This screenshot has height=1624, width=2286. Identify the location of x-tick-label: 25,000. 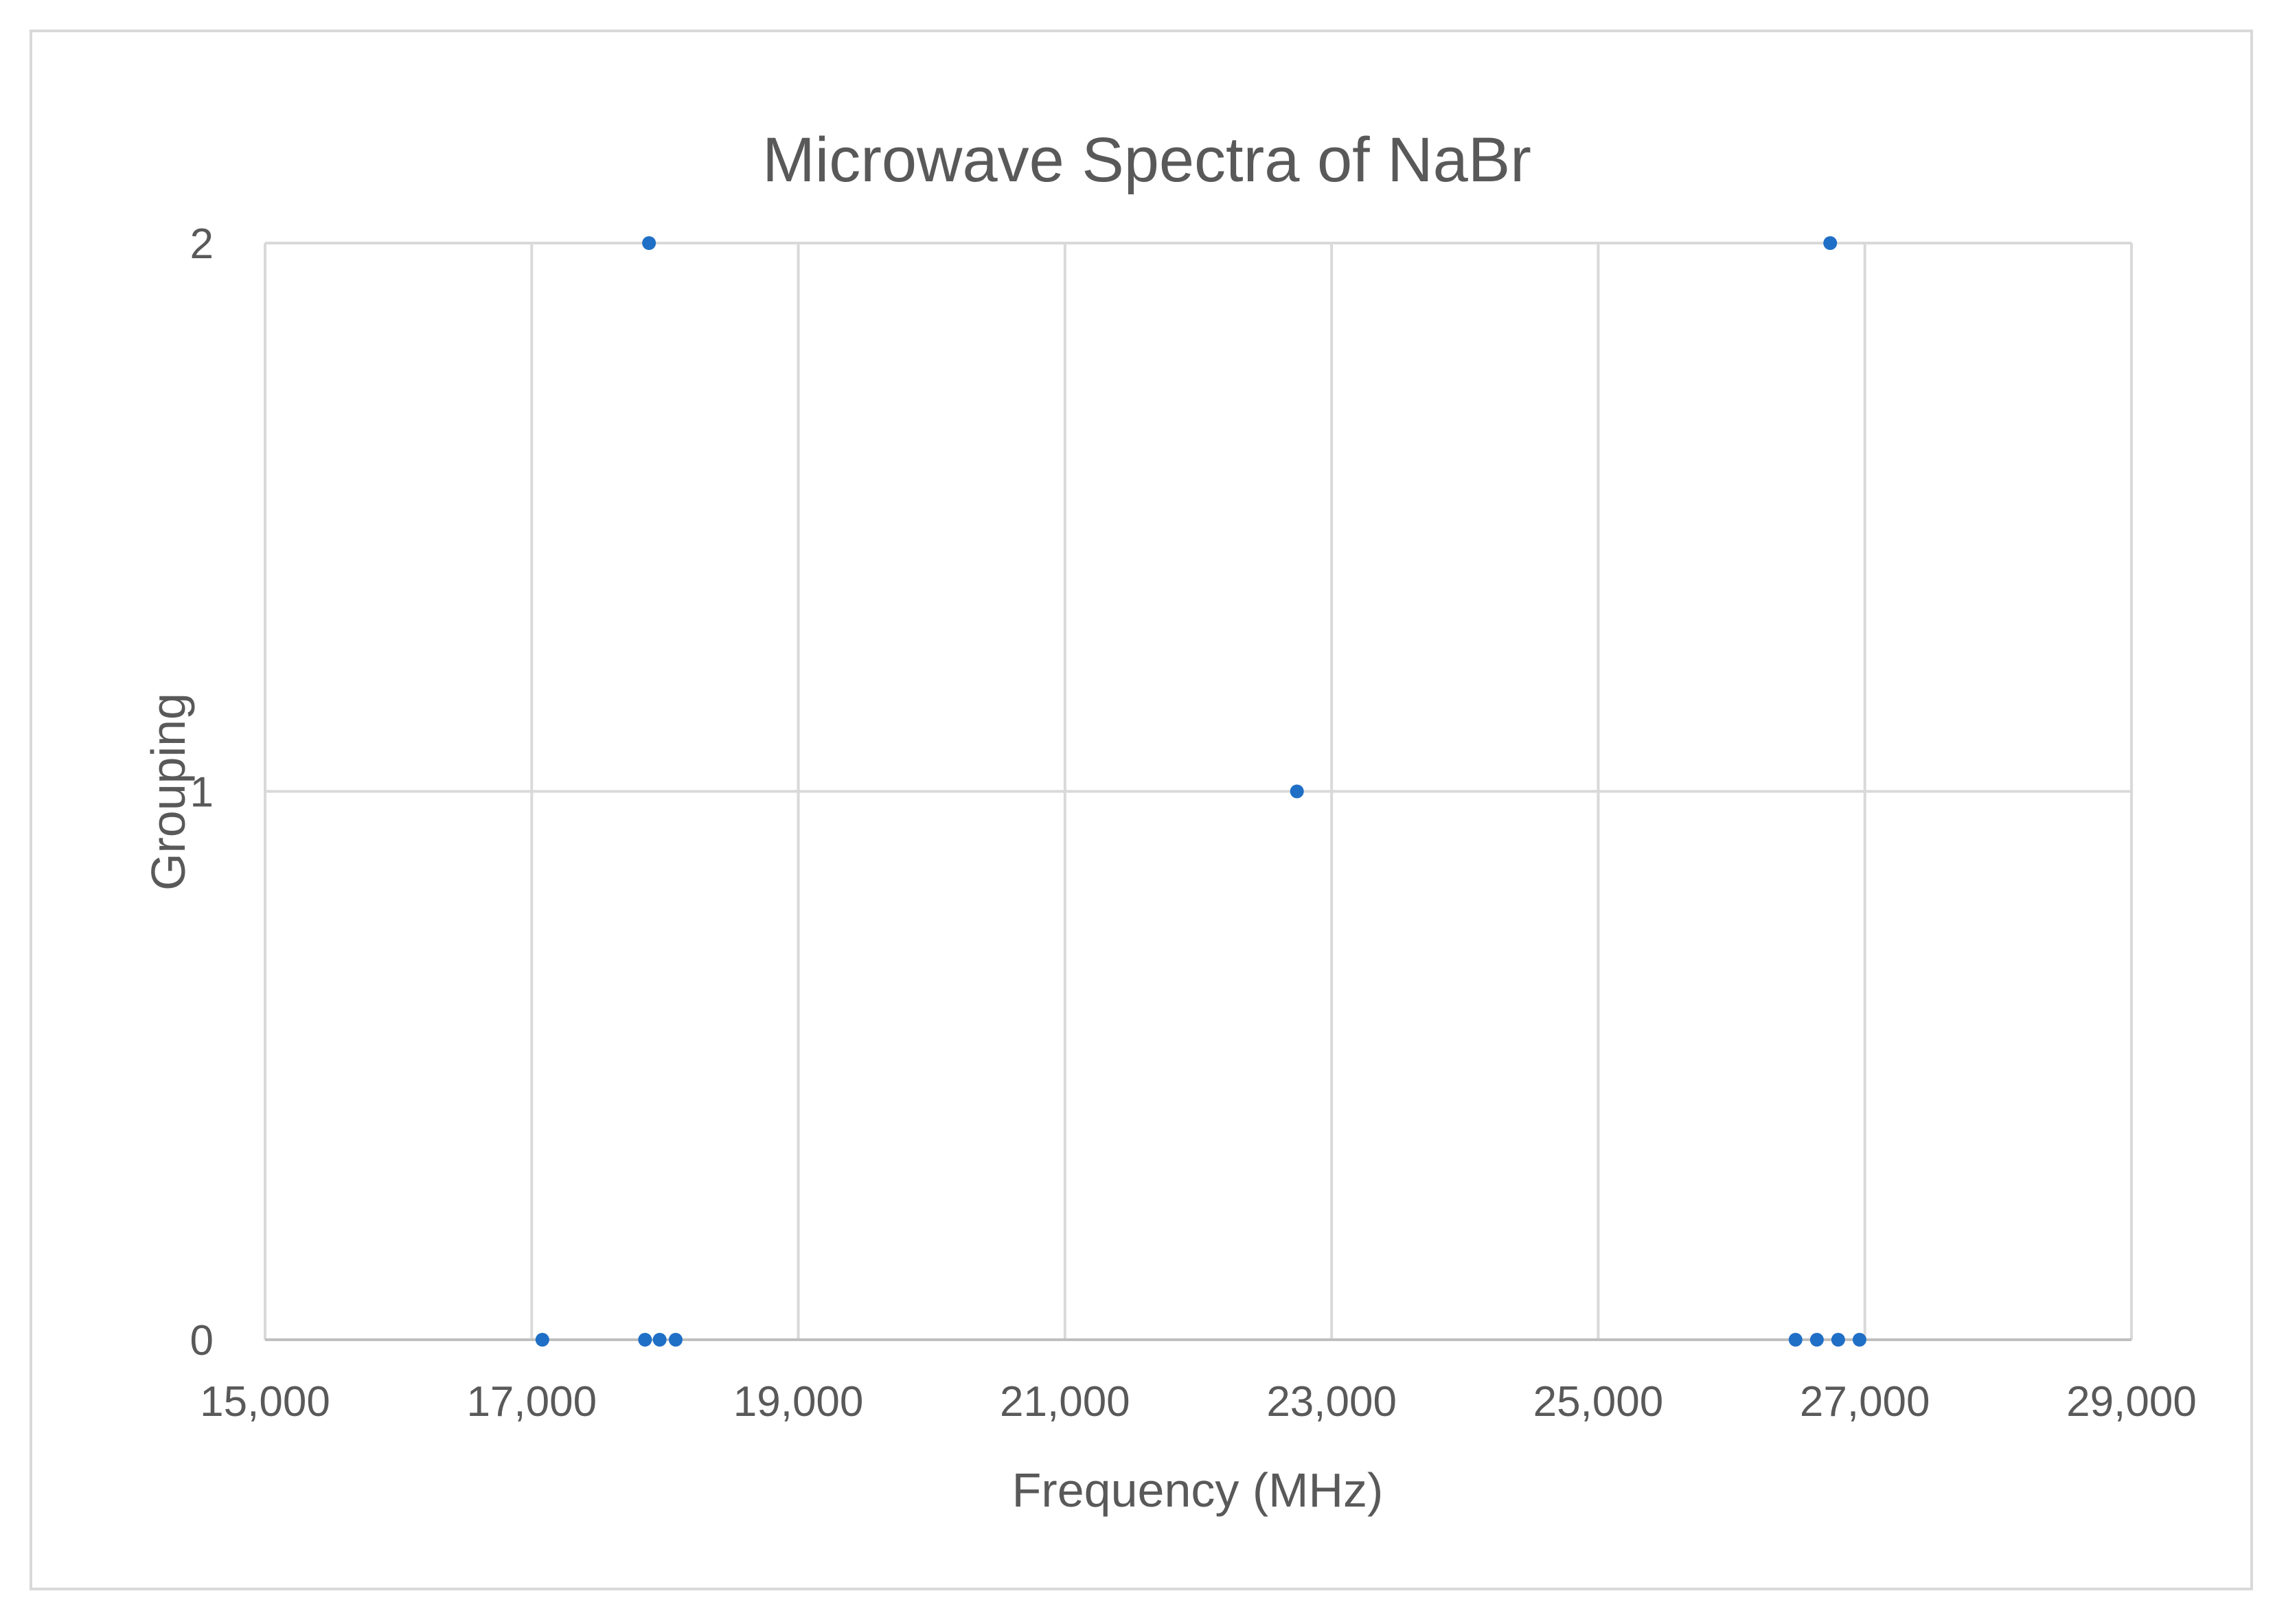
(1598, 1402).